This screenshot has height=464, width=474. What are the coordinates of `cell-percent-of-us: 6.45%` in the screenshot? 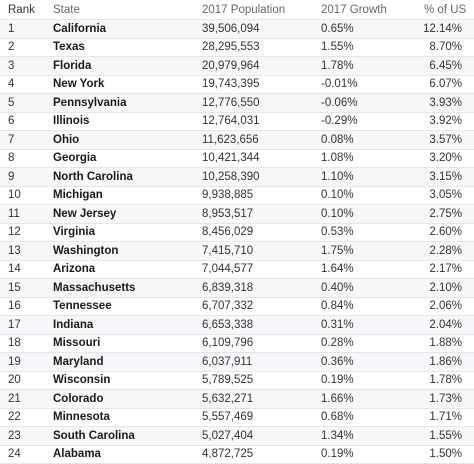 It's located at (443, 66).